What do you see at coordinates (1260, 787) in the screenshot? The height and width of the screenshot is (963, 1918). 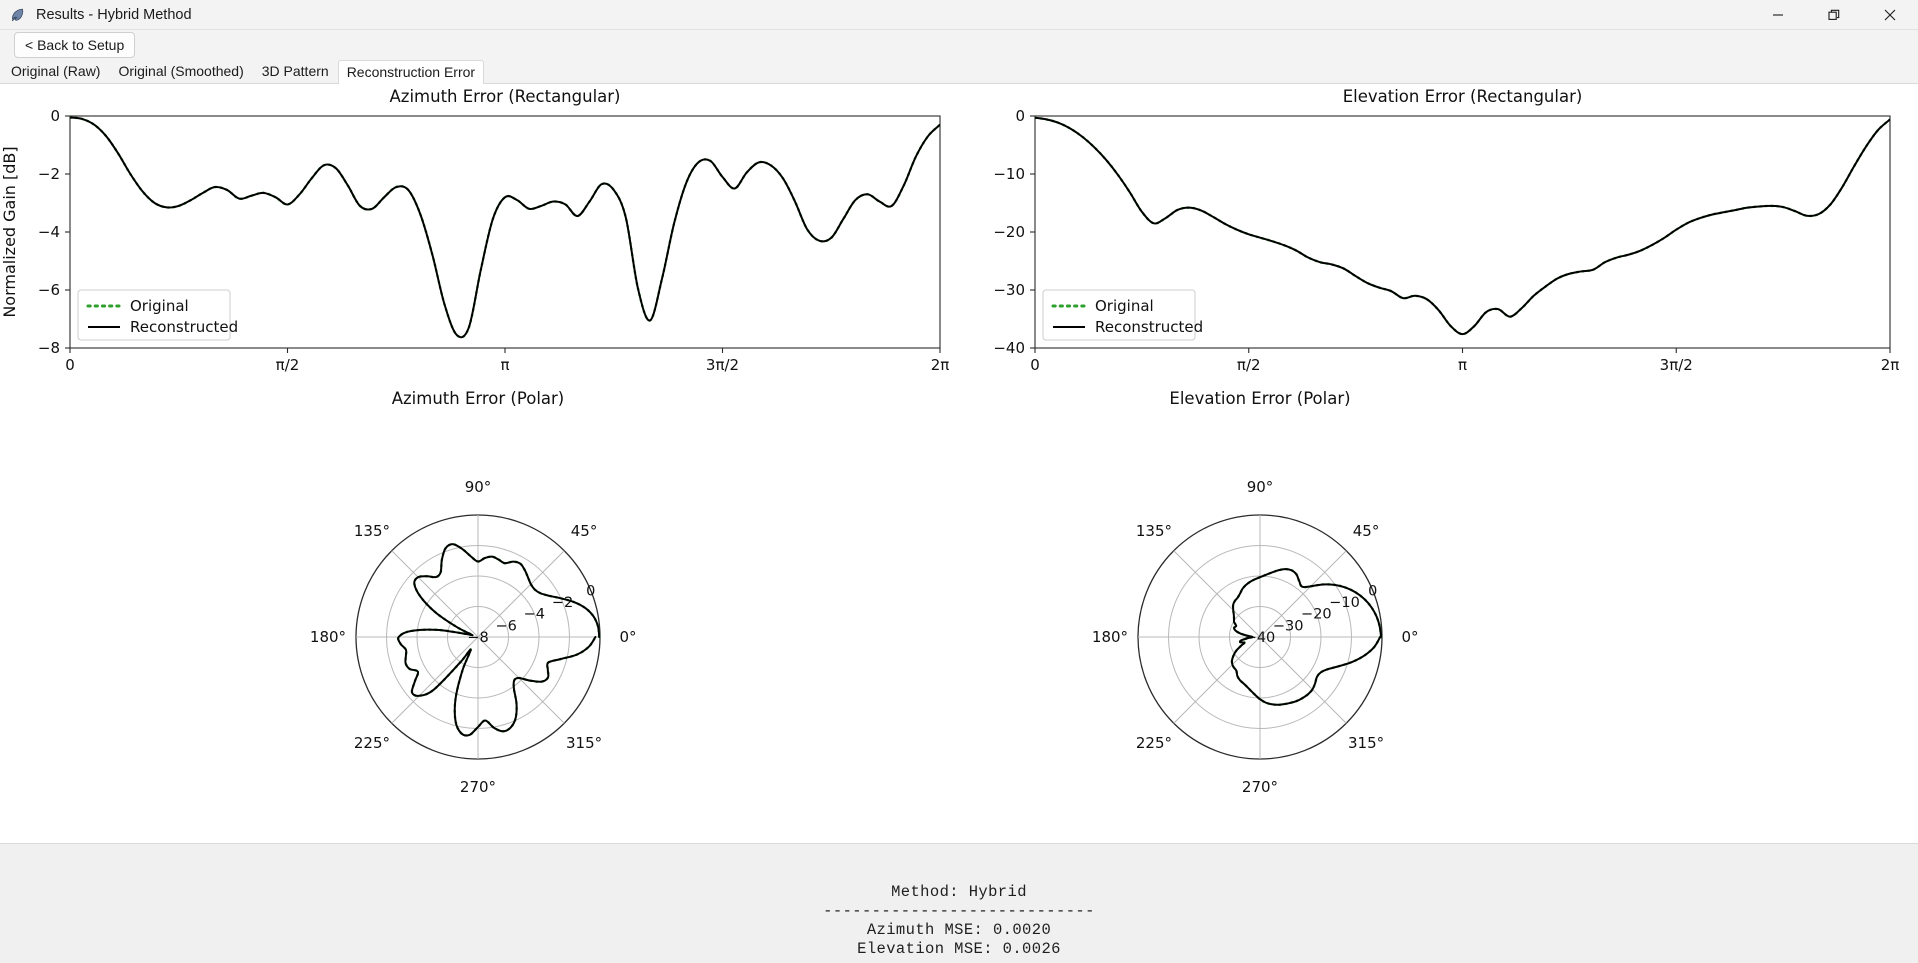 I see `elevation-polar-angle-label: 270°` at bounding box center [1260, 787].